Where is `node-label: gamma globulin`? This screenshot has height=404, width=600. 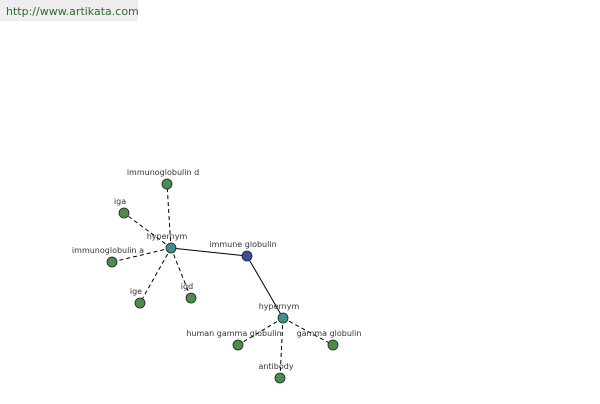 node-label: gamma globulin is located at coordinates (329, 333).